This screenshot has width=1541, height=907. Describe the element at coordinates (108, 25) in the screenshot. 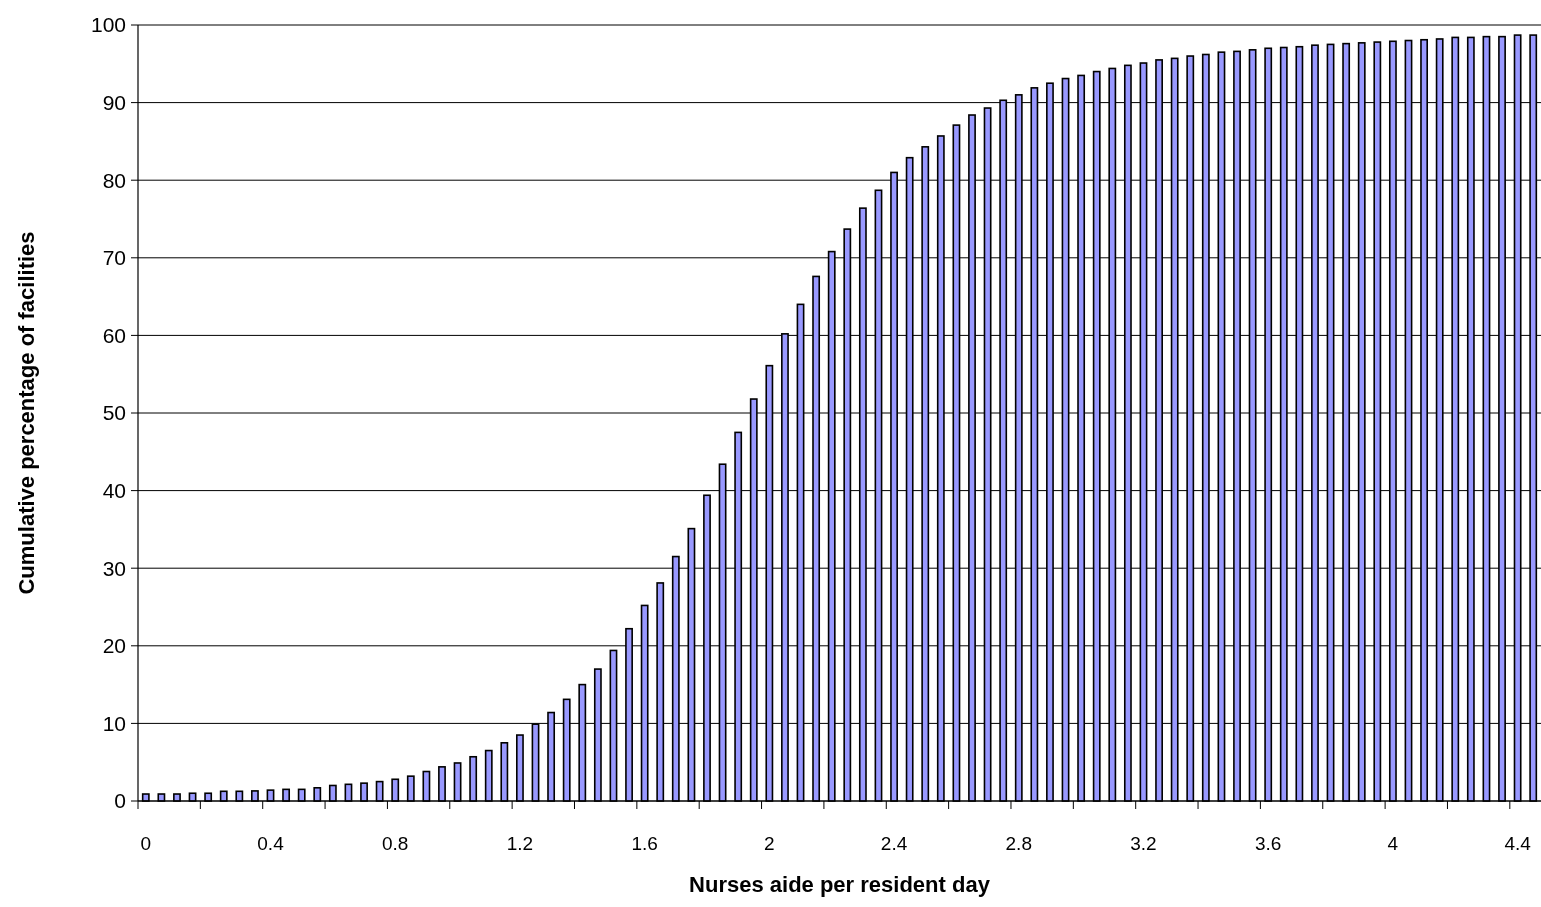

I see `y-tick-label: 100` at that location.